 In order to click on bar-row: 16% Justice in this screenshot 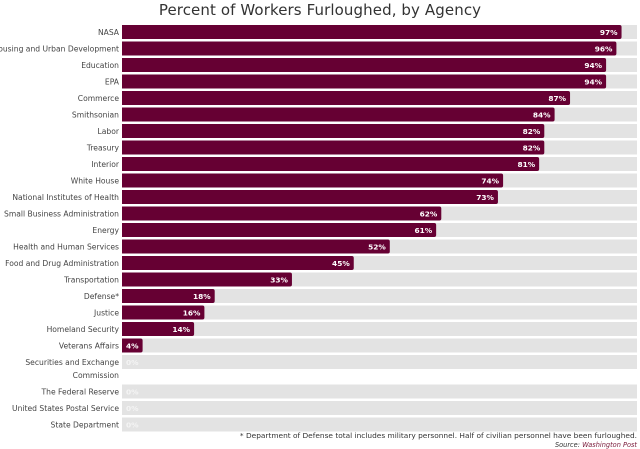, I will do `click(365, 312)`.